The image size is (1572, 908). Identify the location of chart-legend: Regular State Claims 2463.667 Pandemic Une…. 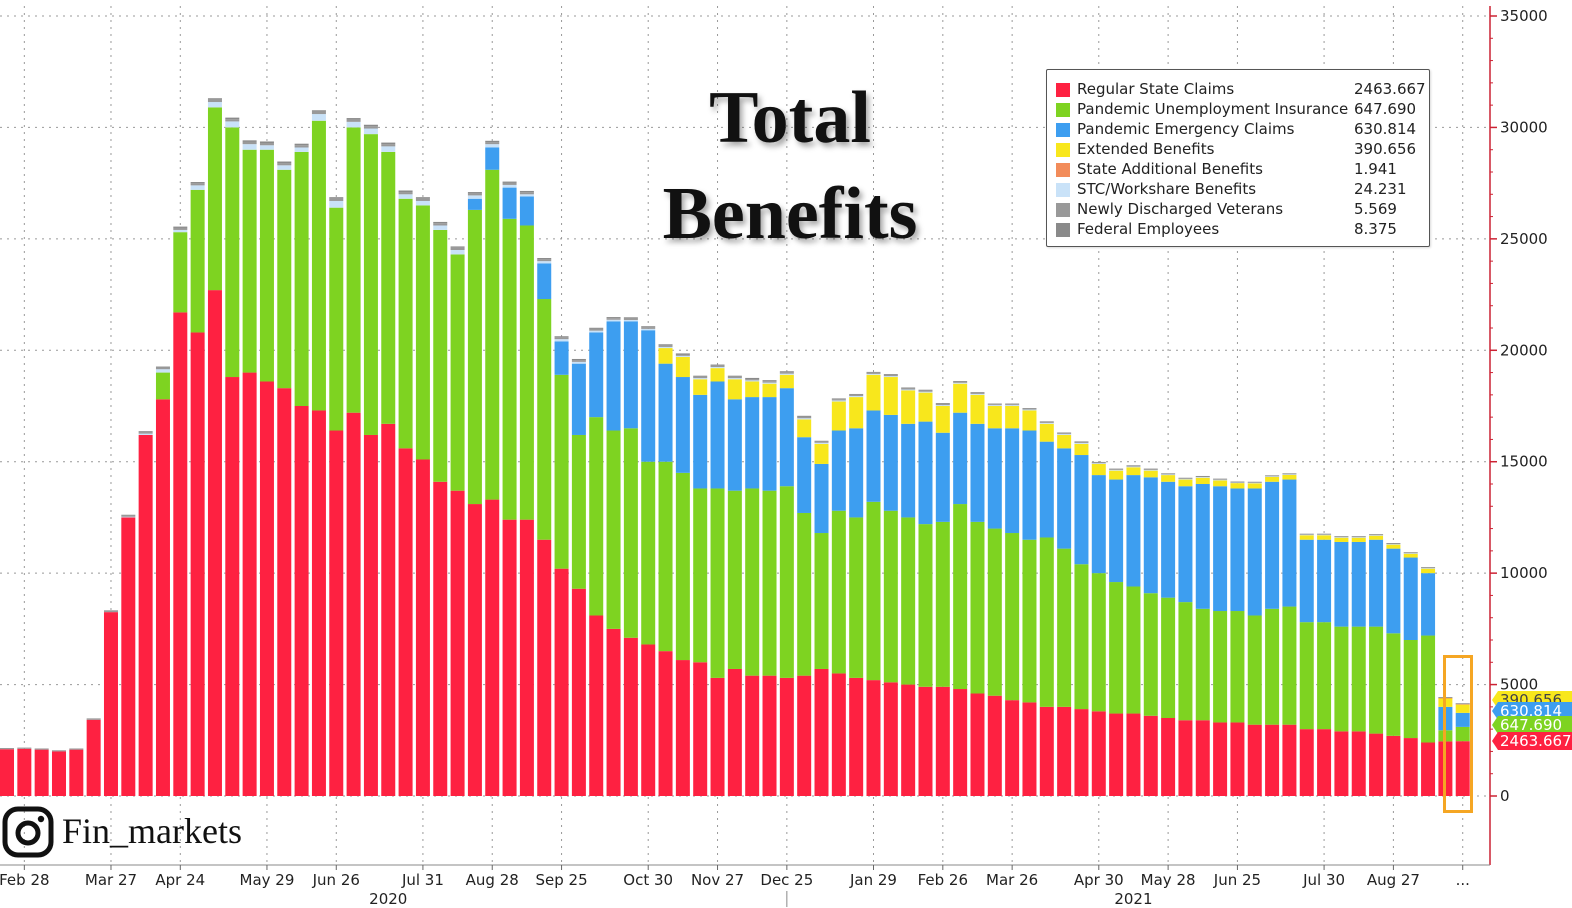
(1238, 158).